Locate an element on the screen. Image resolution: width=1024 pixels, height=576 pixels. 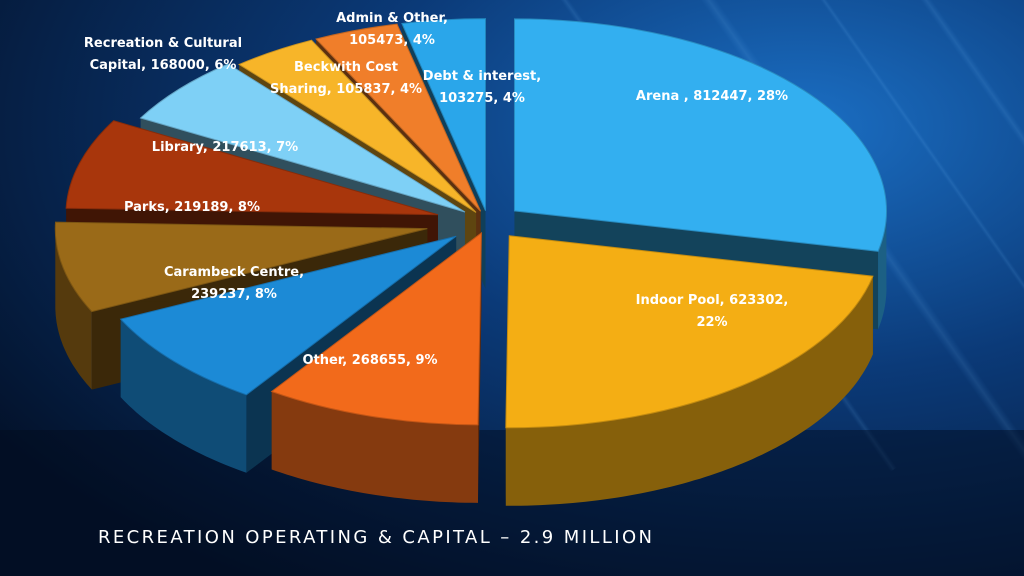
pie-rim-indoor-pool is located at coordinates (689, 391).